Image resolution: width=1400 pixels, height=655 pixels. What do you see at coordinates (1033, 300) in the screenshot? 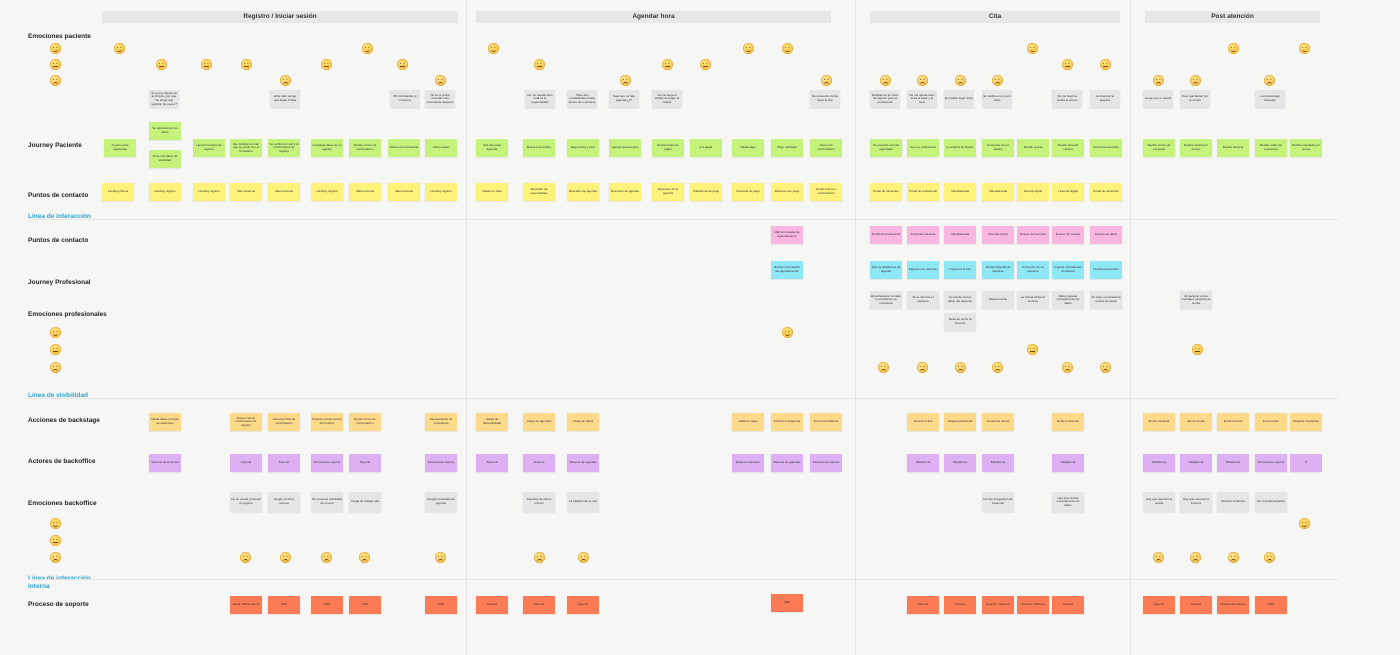
I see `sticky-note-profesional-comments: La receta tarda en emitirse` at bounding box center [1033, 300].